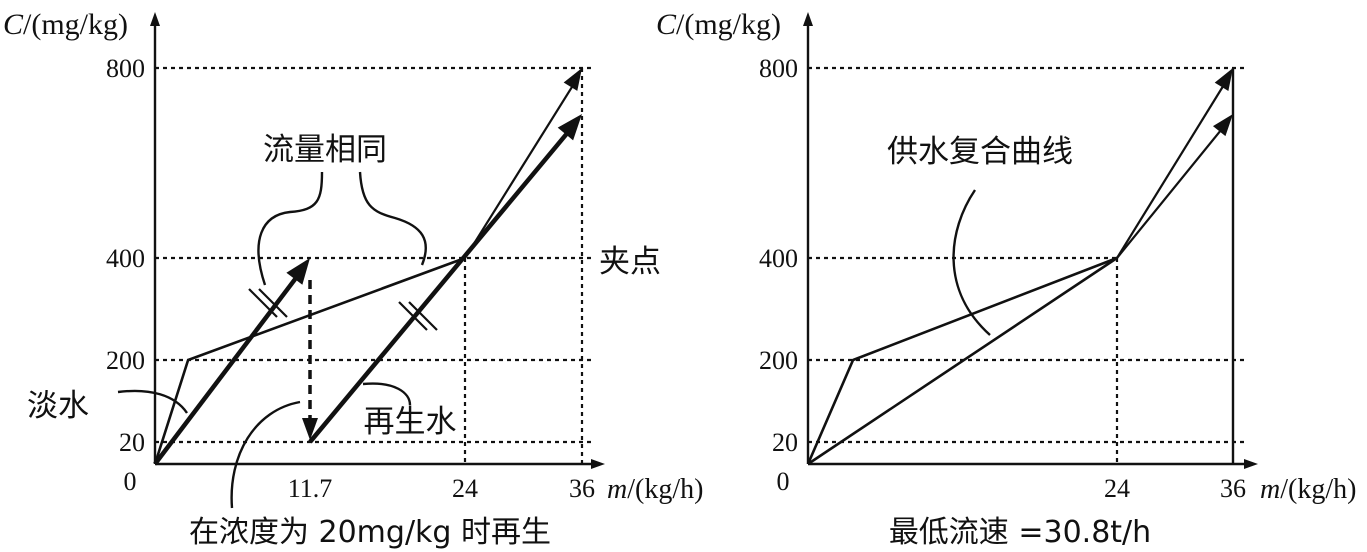  Describe the element at coordinates (325, 150) in the screenshot. I see `same-flow-label: 流量相同` at that location.